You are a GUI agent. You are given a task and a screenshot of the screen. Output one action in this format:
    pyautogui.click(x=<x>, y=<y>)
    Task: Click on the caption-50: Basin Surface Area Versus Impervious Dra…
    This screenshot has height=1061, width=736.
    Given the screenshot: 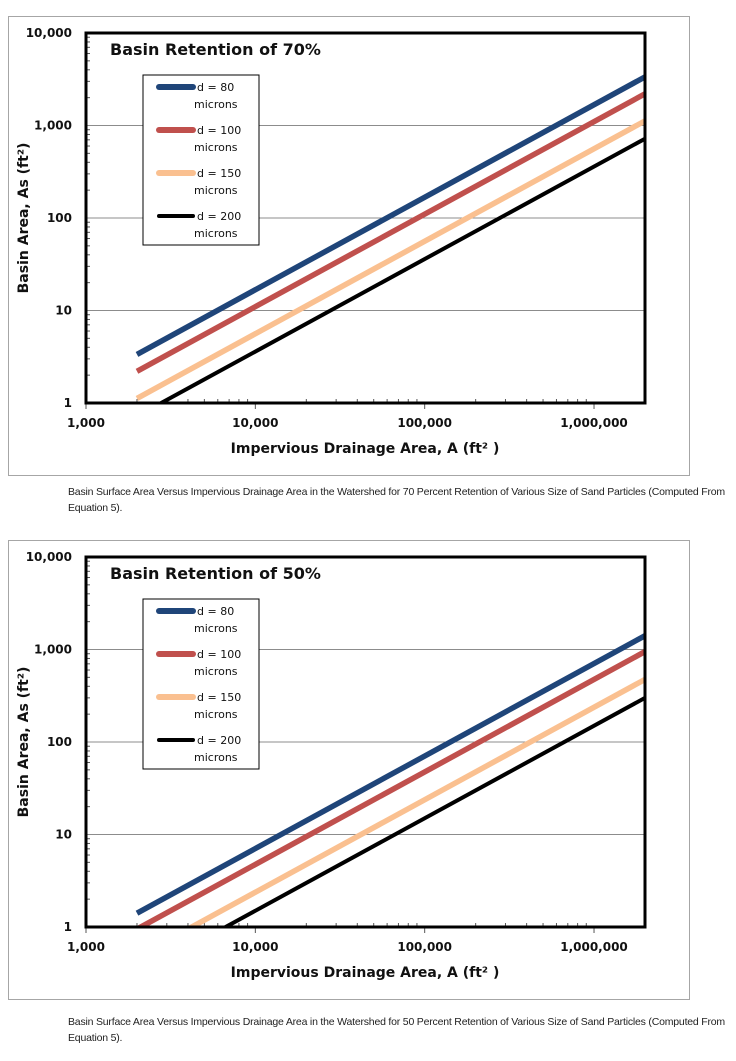 What is the action you would take?
    pyautogui.click(x=396, y=1030)
    